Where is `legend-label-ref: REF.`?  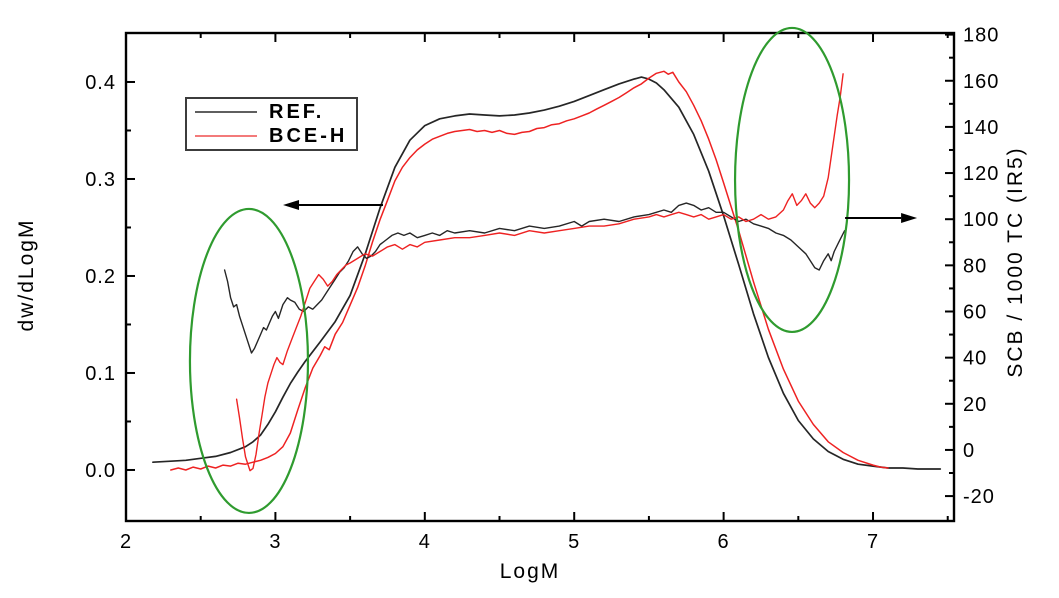
legend-label-ref: REF. is located at coordinates (297, 112).